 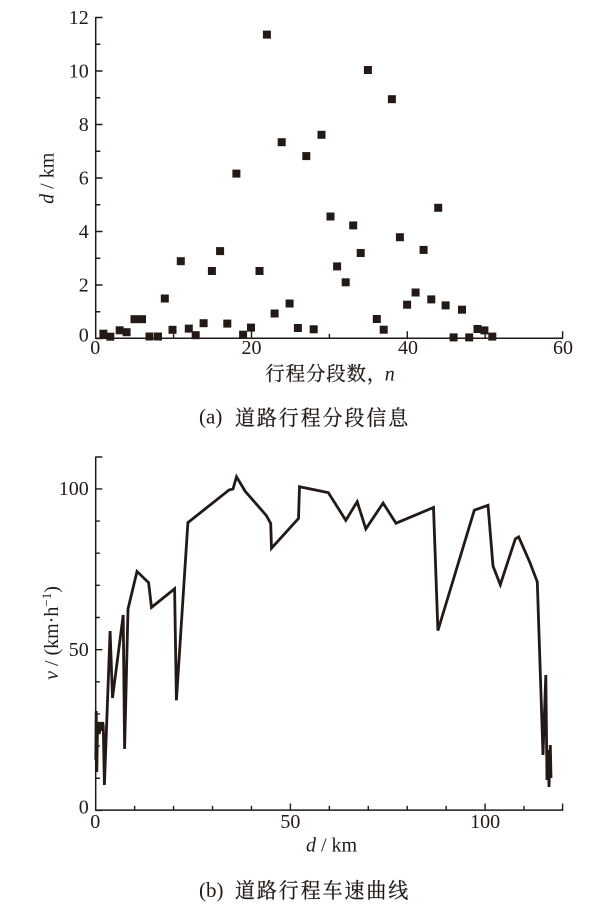 I want to click on svg-text: 60, so click(x=563, y=348).